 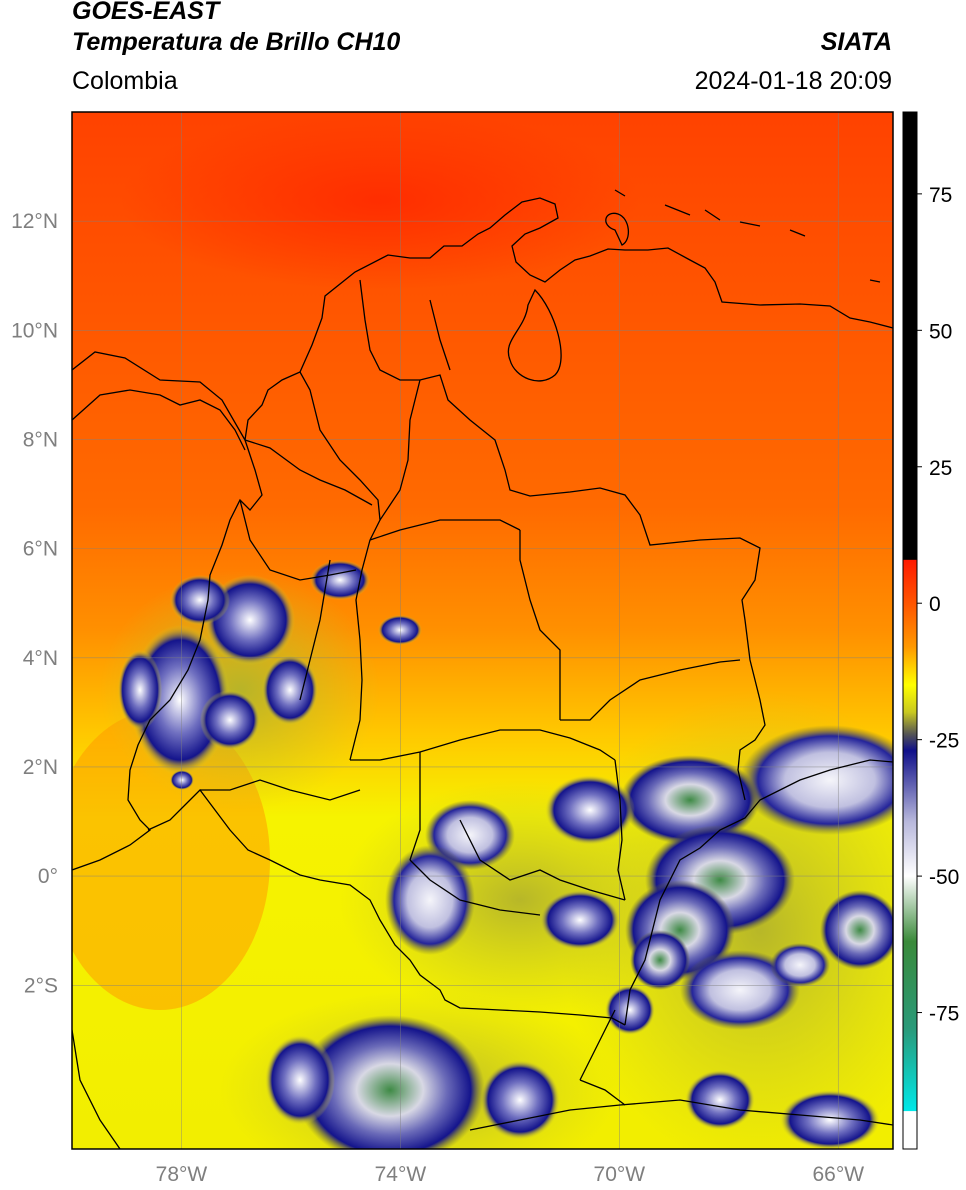 What do you see at coordinates (793, 81) in the screenshot?
I see `datetime-label: 2024-01-18 20:09` at bounding box center [793, 81].